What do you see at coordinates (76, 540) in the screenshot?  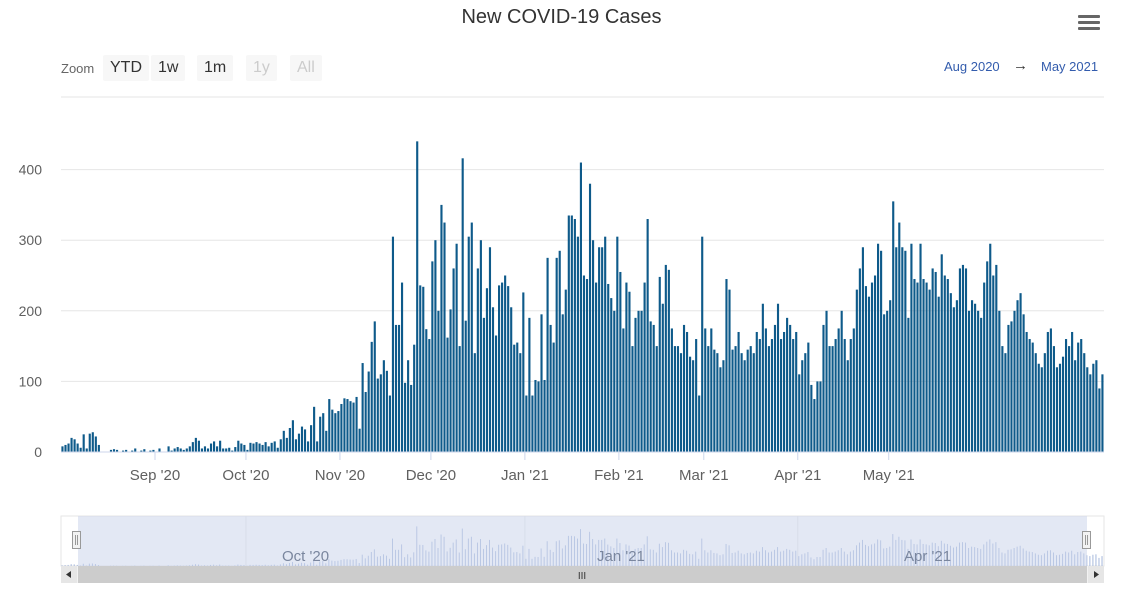 I see `navigator-left-handle` at bounding box center [76, 540].